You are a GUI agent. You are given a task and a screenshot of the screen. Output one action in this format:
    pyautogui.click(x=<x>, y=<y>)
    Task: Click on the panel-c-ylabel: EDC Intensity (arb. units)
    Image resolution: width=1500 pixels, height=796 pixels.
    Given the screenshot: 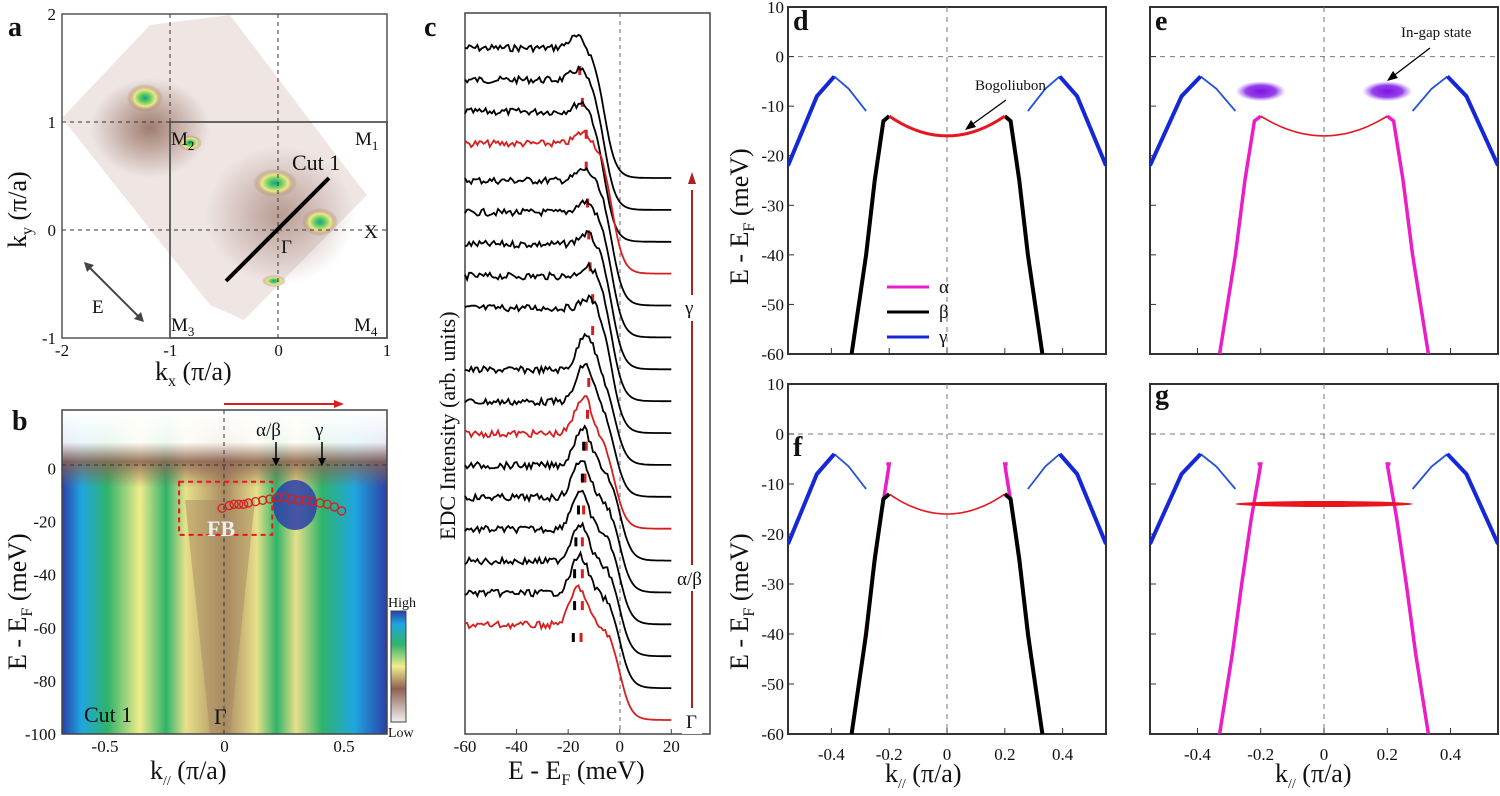 What is the action you would take?
    pyautogui.click(x=447, y=425)
    